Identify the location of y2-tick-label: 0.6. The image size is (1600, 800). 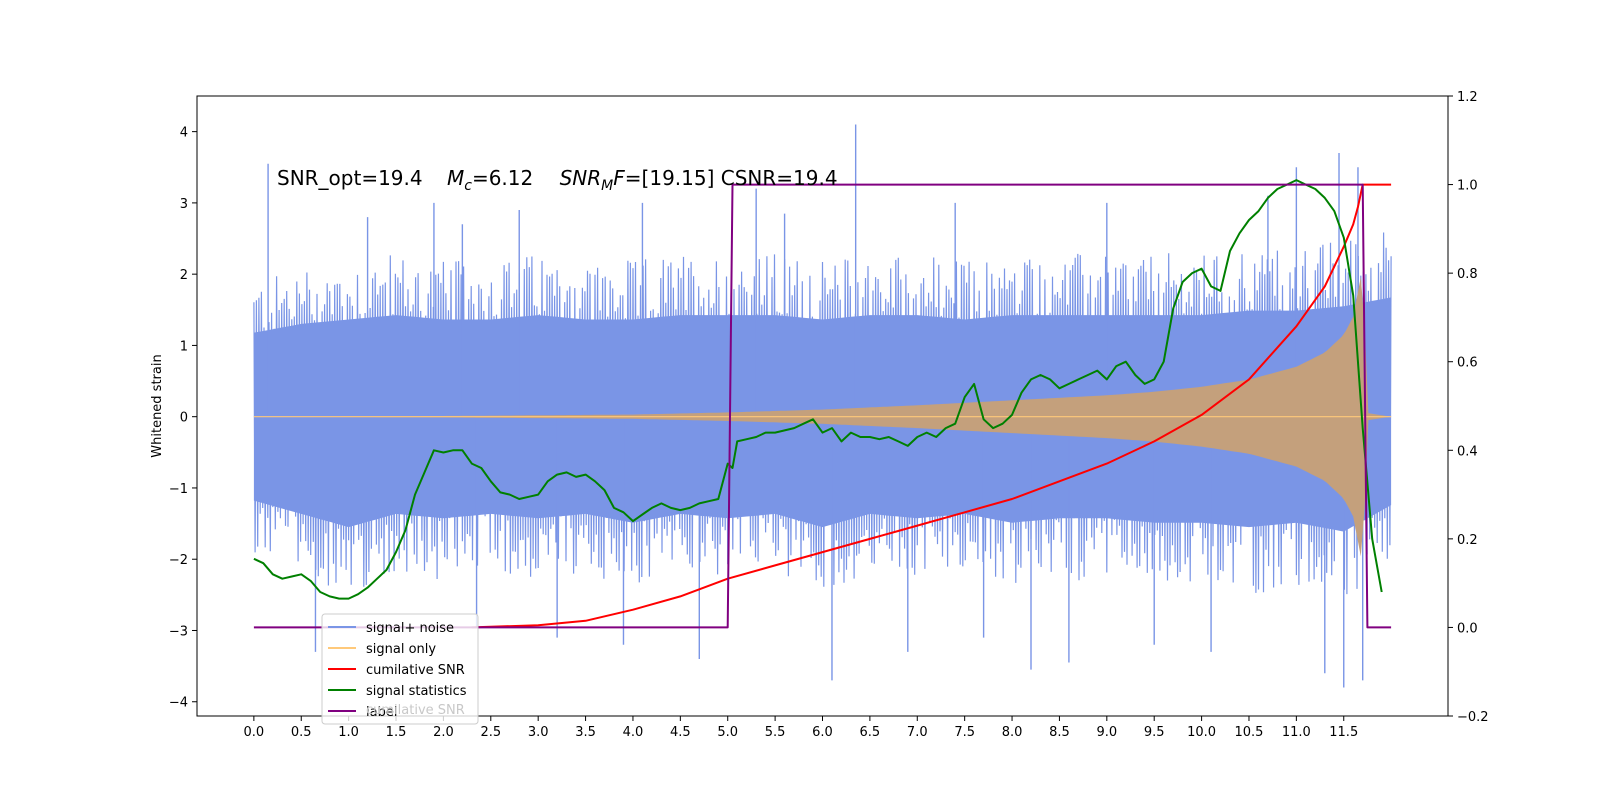
(1467, 363).